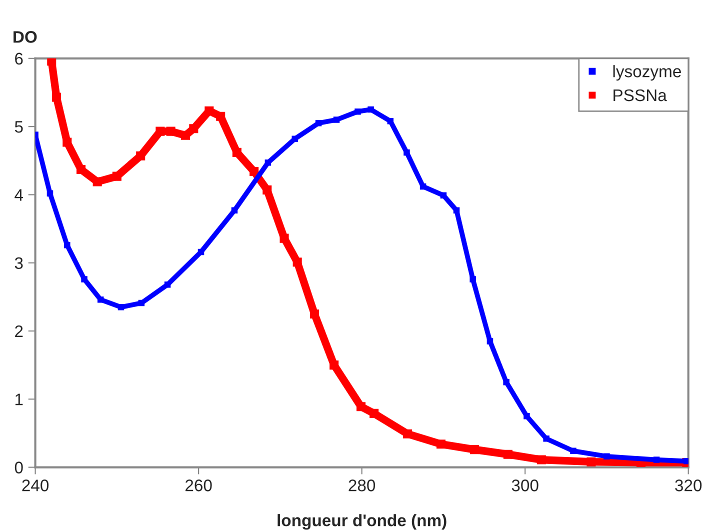 The width and height of the screenshot is (706, 531). Describe the element at coordinates (647, 73) in the screenshot. I see `legend-label: lysozyme` at that location.